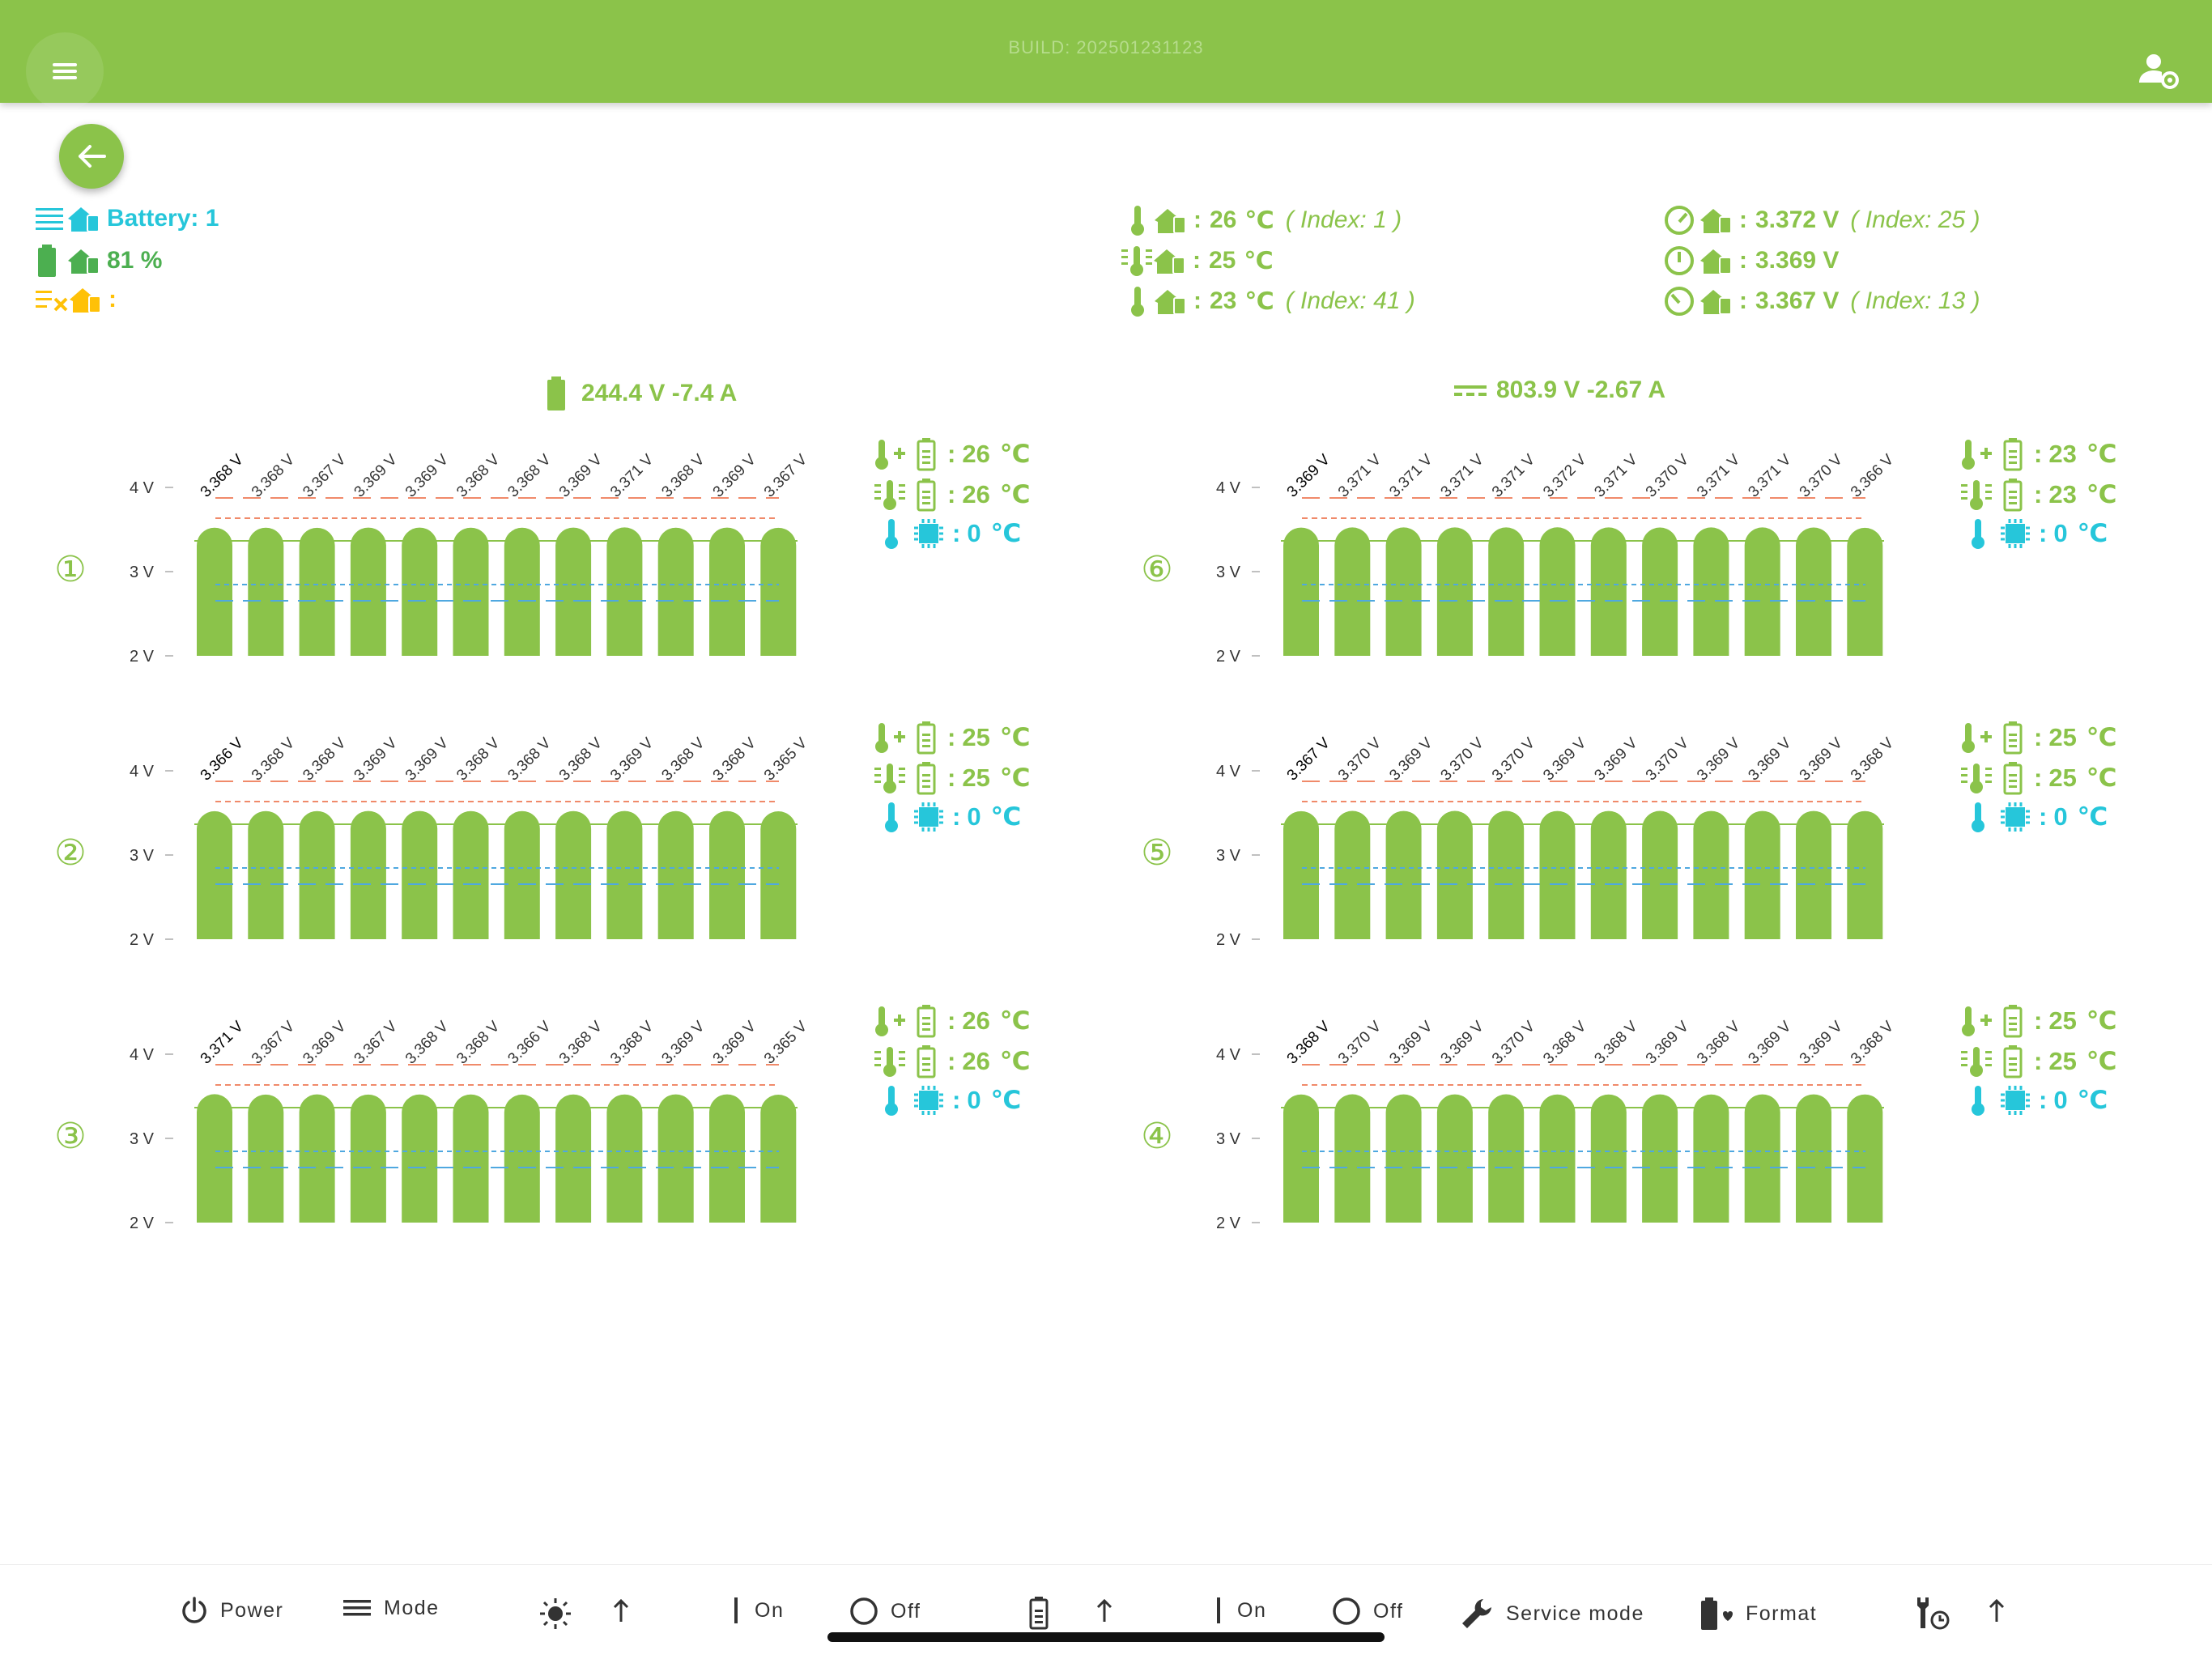 The image size is (2212, 1659). I want to click on tool-up-button, so click(2003, 1611).